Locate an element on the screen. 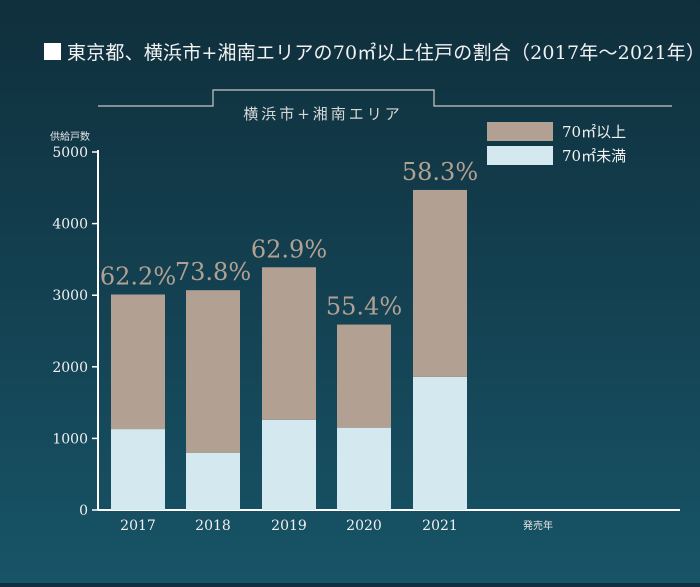 Image resolution: width=700 pixels, height=587 pixels. legend-label: 70㎡以上 is located at coordinates (594, 132).